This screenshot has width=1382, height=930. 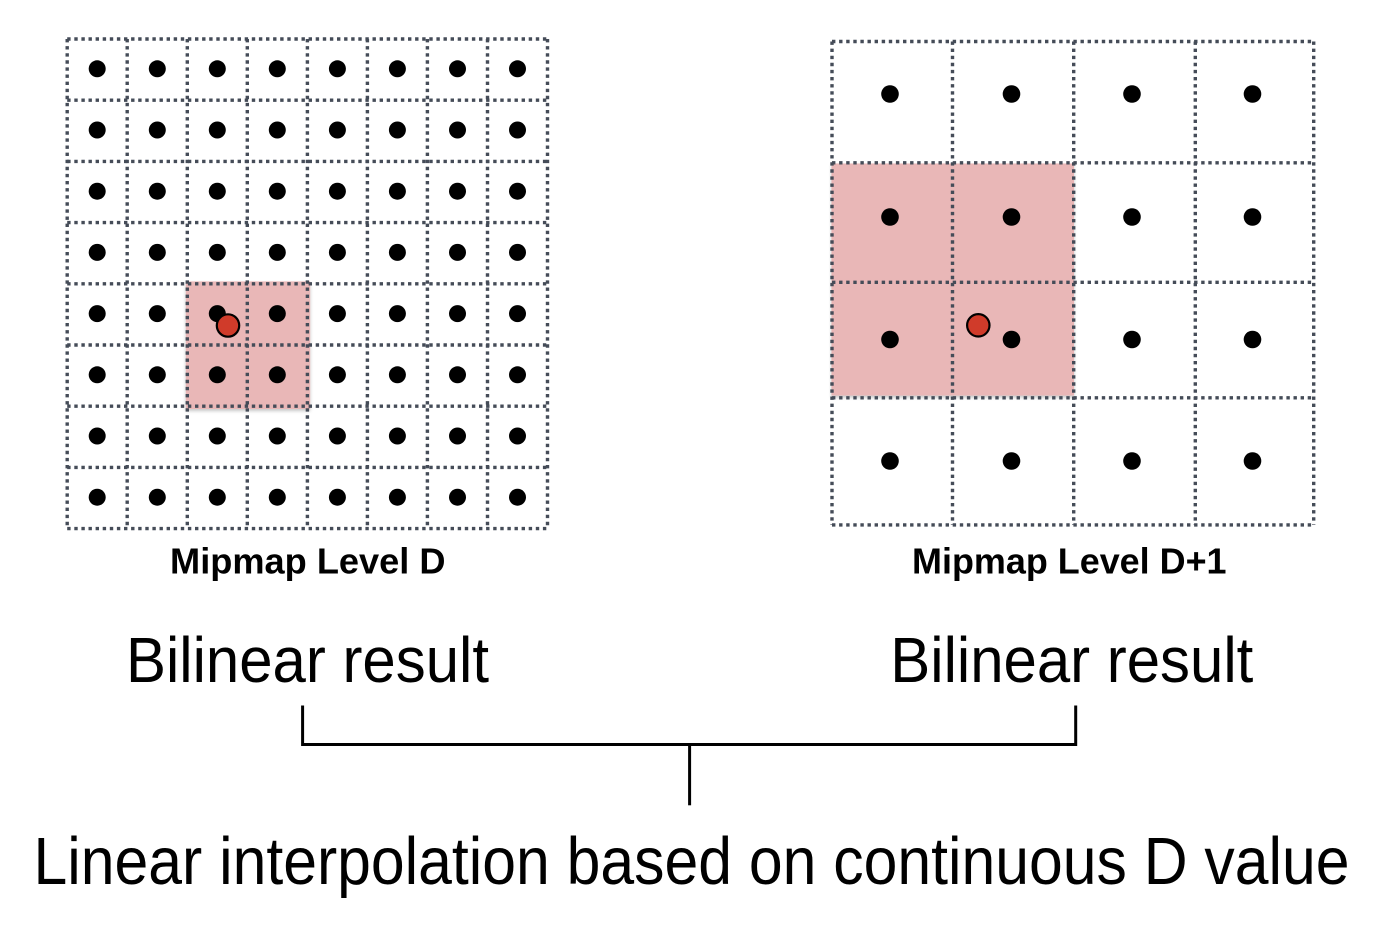 What do you see at coordinates (308, 560) in the screenshot?
I see `svg-text: Mipmap Level D` at bounding box center [308, 560].